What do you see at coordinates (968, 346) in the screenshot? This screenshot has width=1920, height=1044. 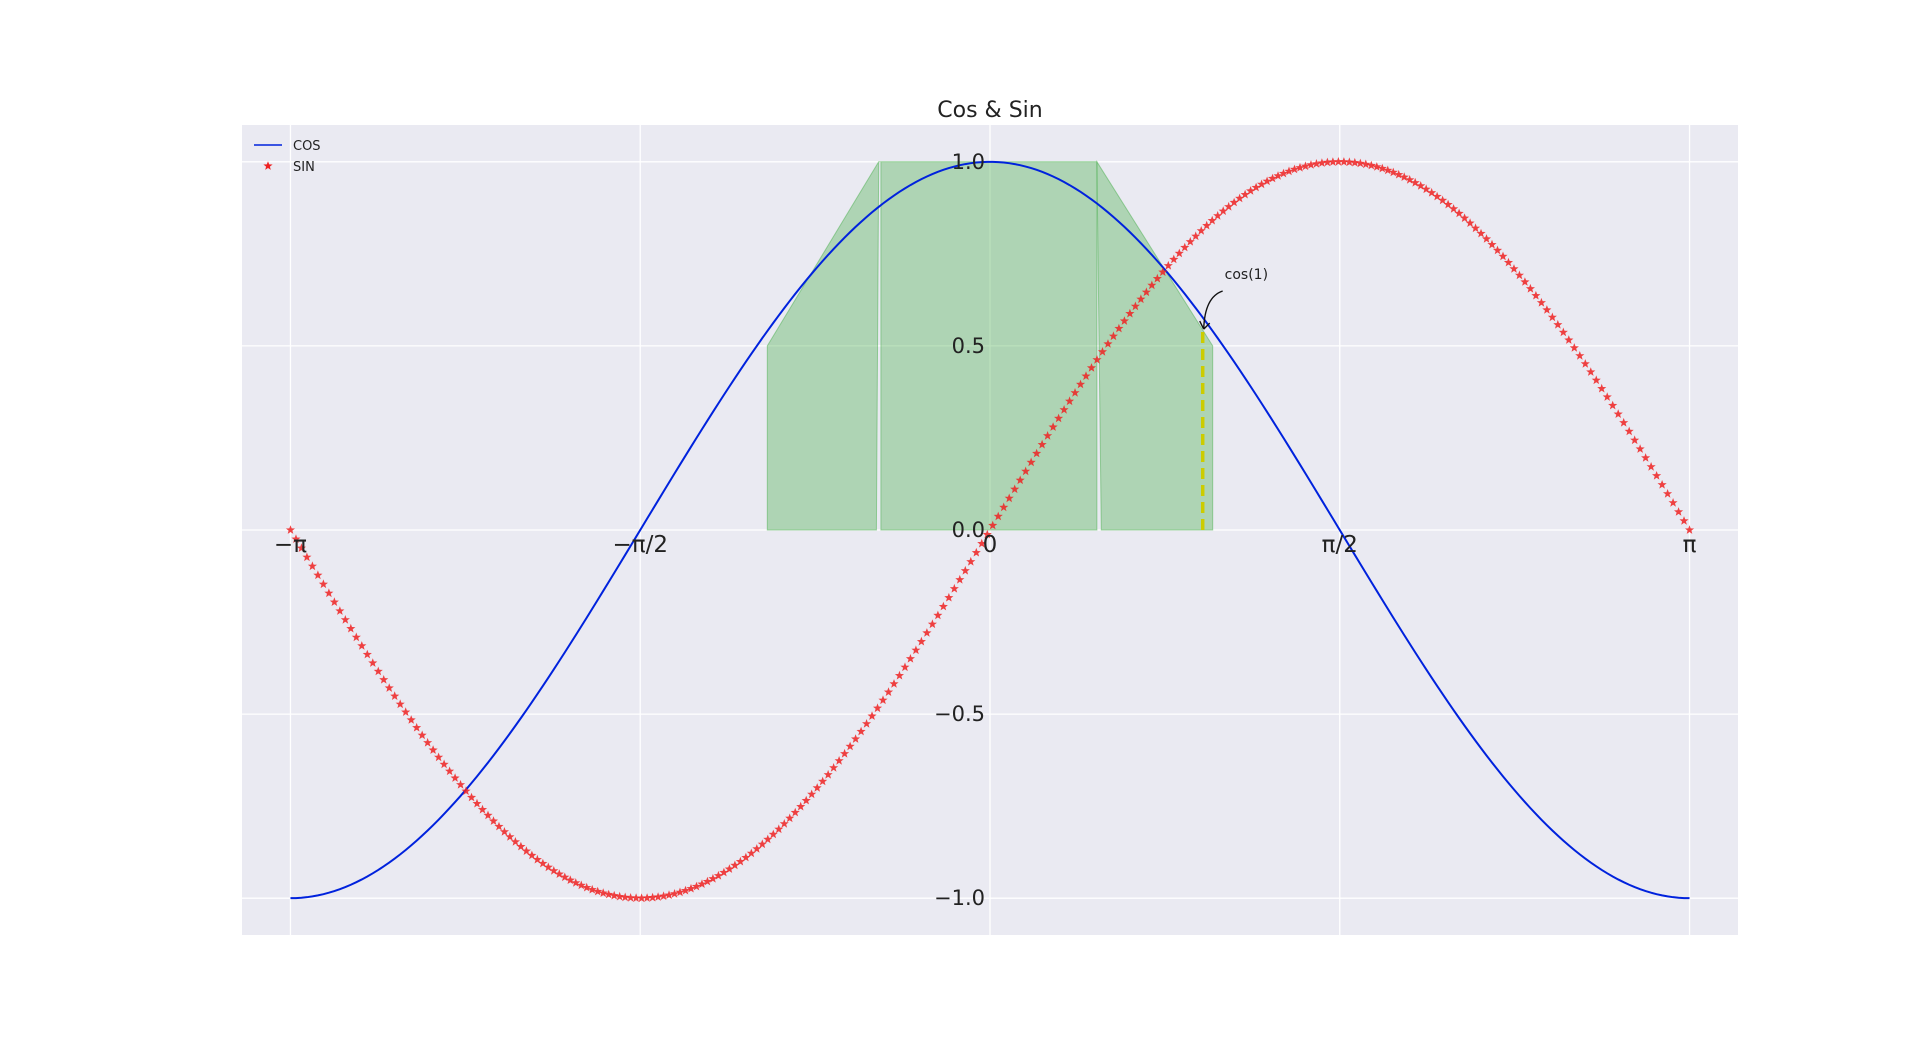 I see `y-tick-label-1: 0.5` at bounding box center [968, 346].